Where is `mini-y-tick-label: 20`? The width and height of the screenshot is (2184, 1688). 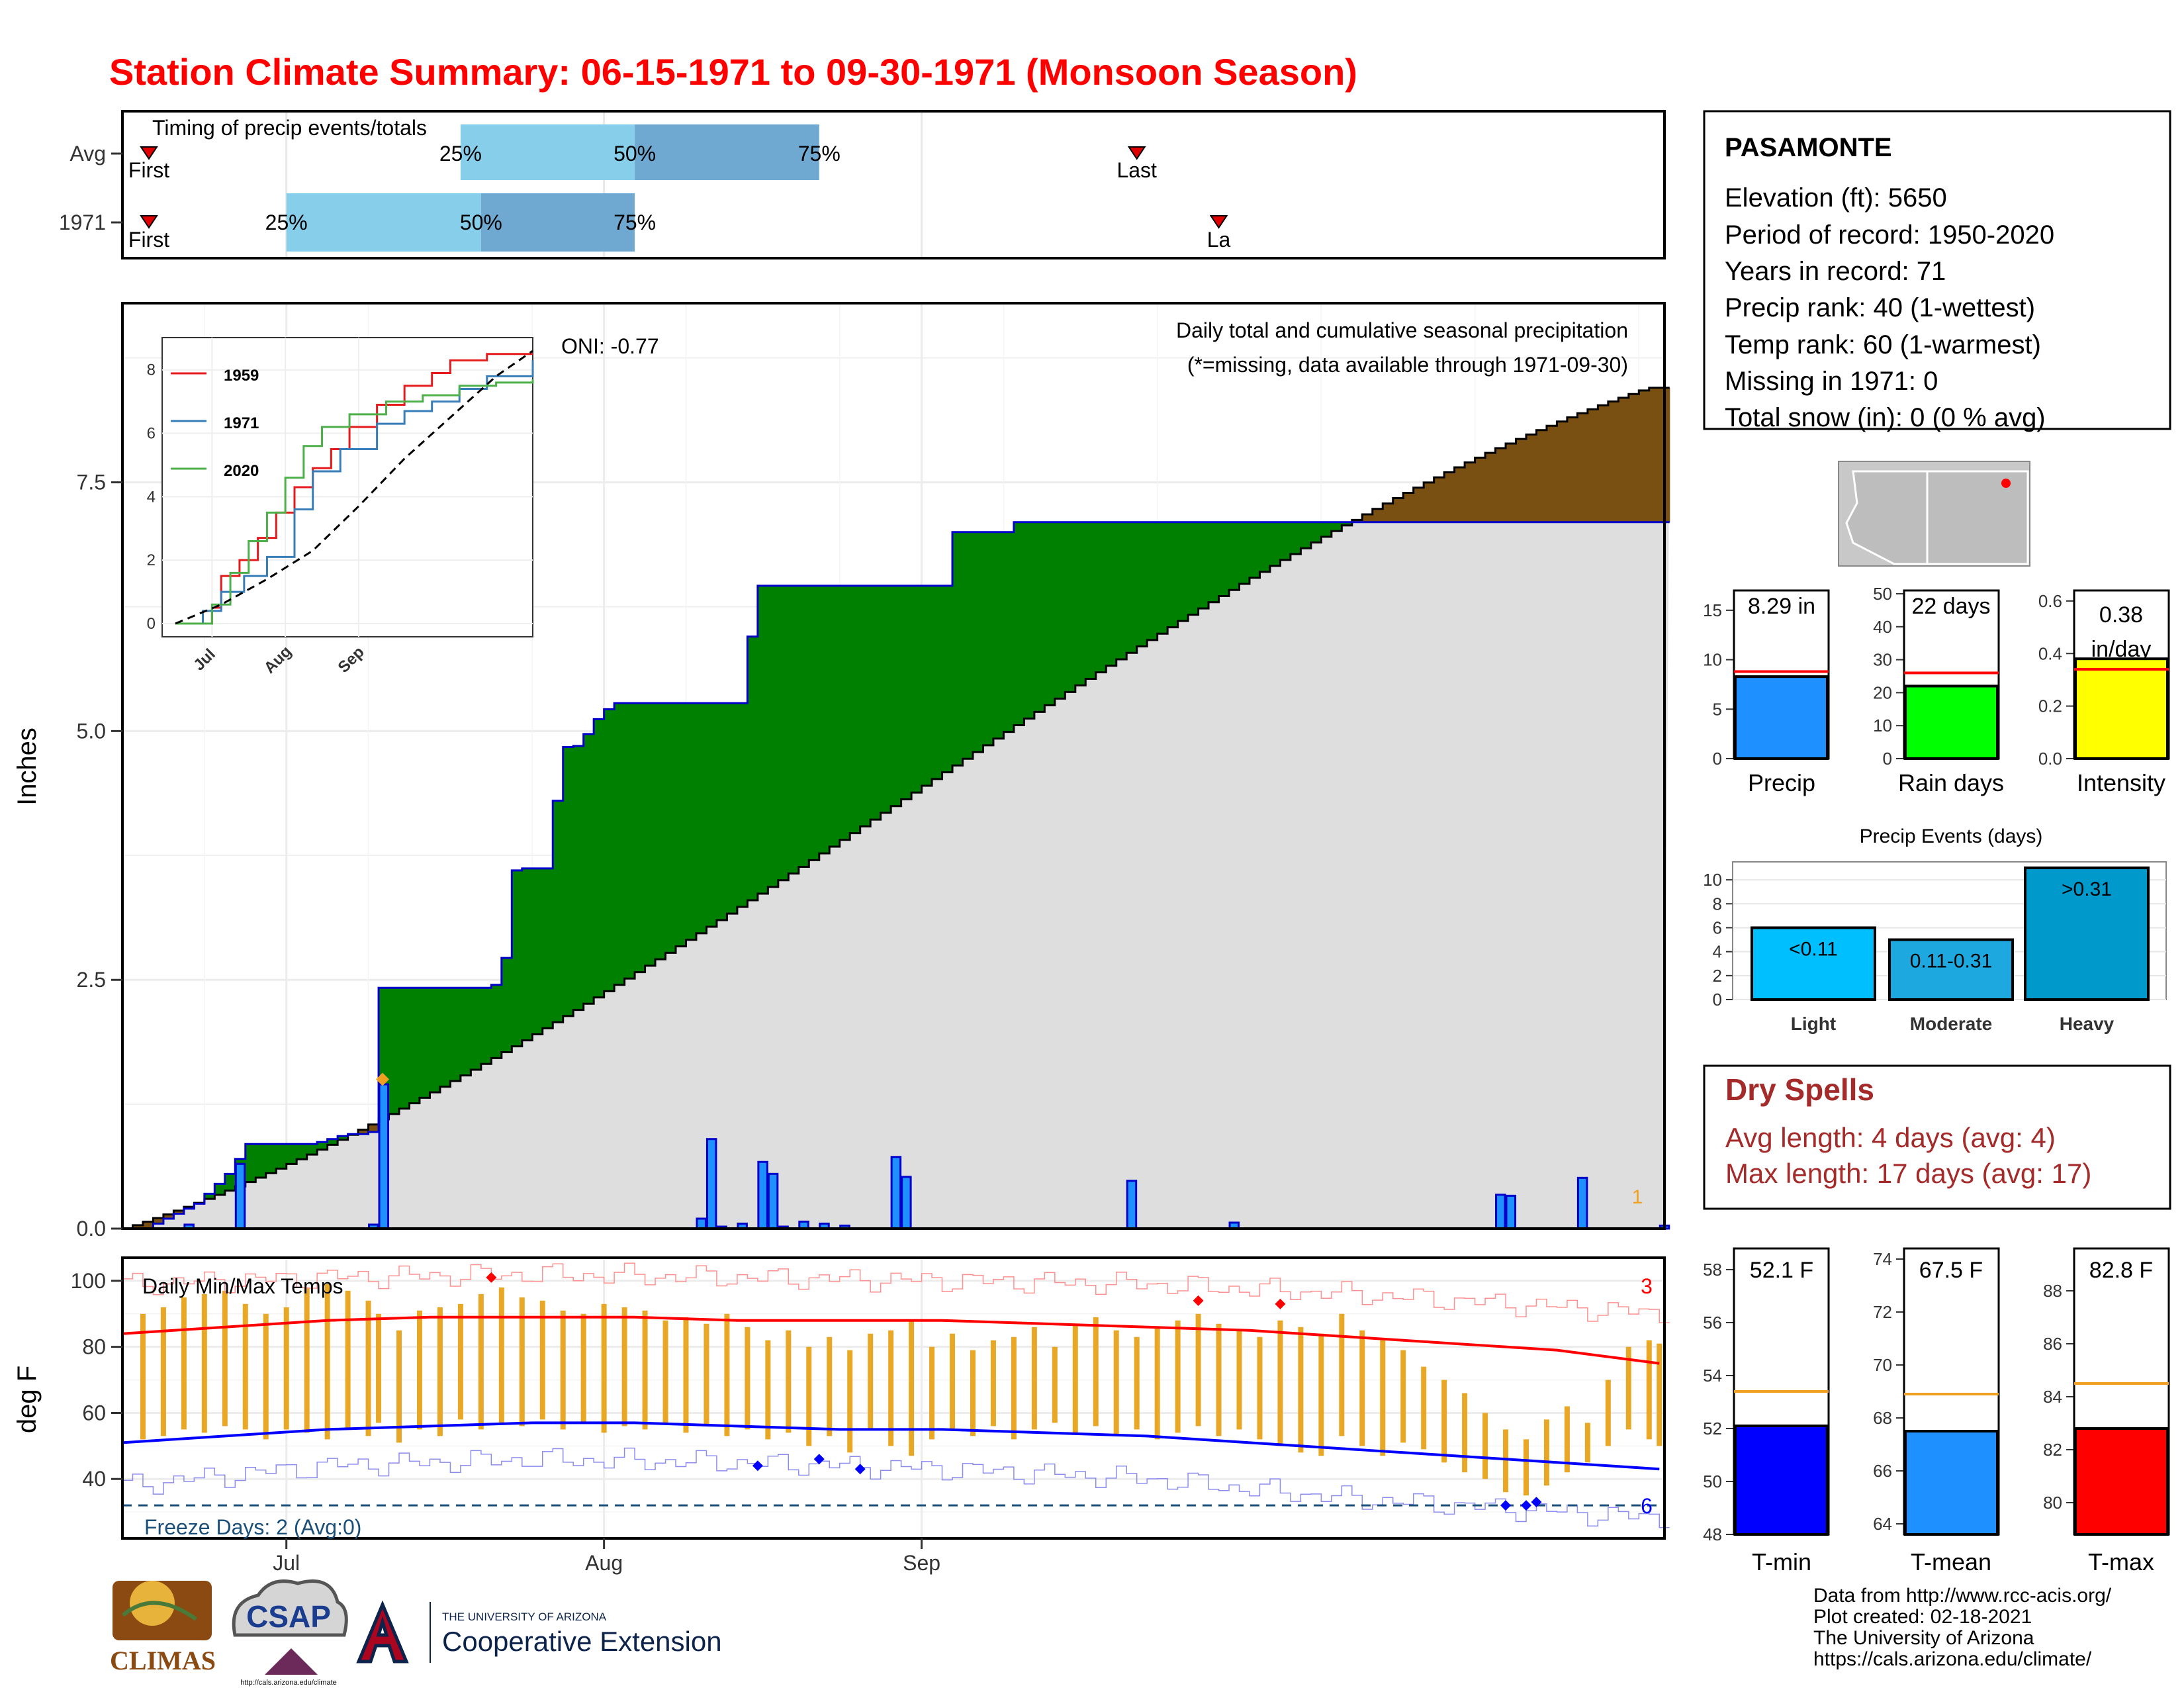 mini-y-tick-label: 20 is located at coordinates (1883, 692).